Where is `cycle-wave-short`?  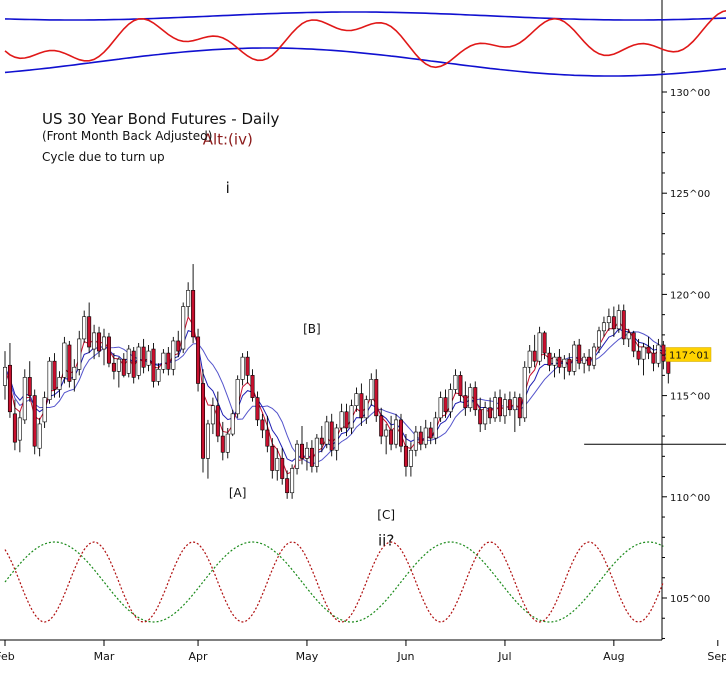 cycle-wave-short is located at coordinates (334, 582).